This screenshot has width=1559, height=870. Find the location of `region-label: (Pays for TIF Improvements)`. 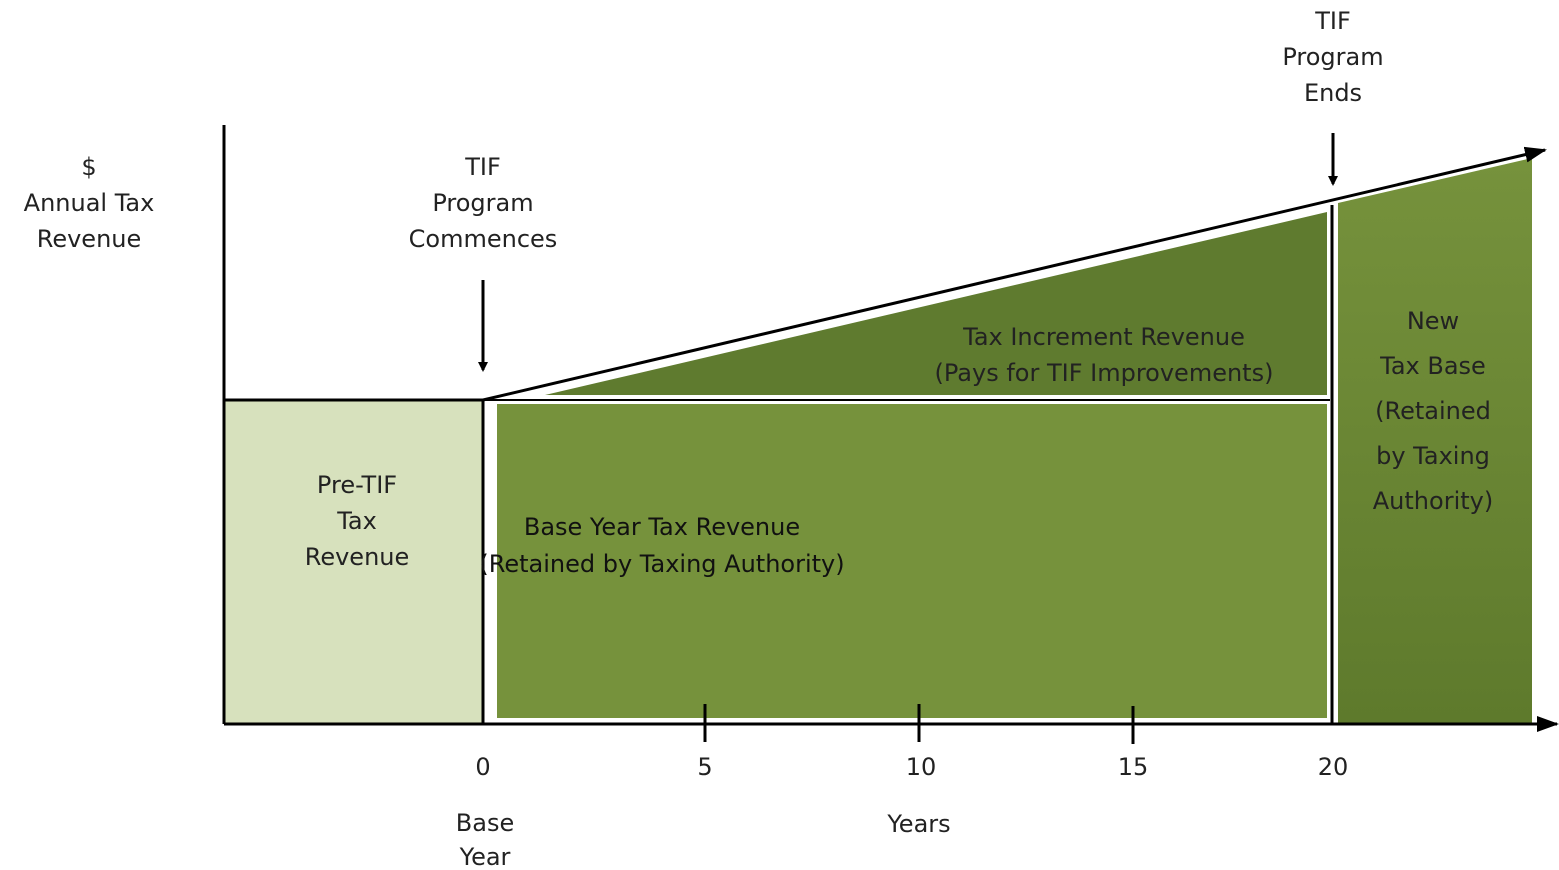

region-label: (Pays for TIF Improvements) is located at coordinates (1104, 373).